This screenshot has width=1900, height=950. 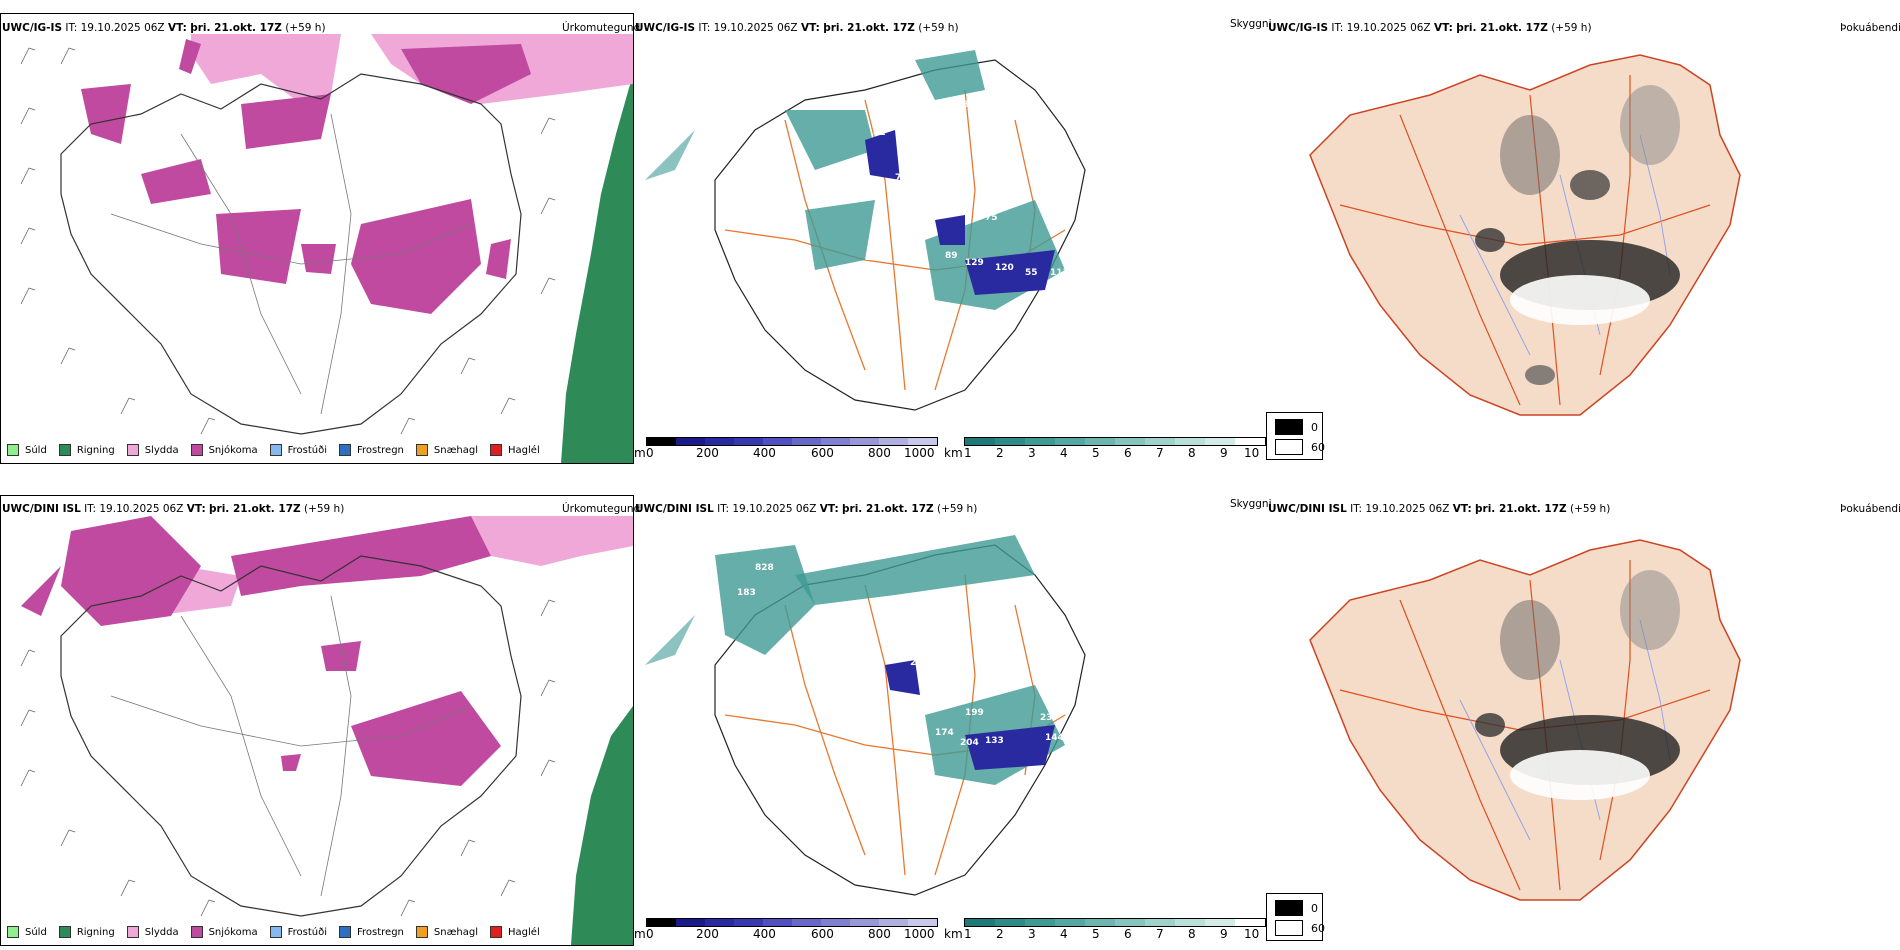 What do you see at coordinates (298, 450) in the screenshot?
I see `legend-item: Frostúði` at bounding box center [298, 450].